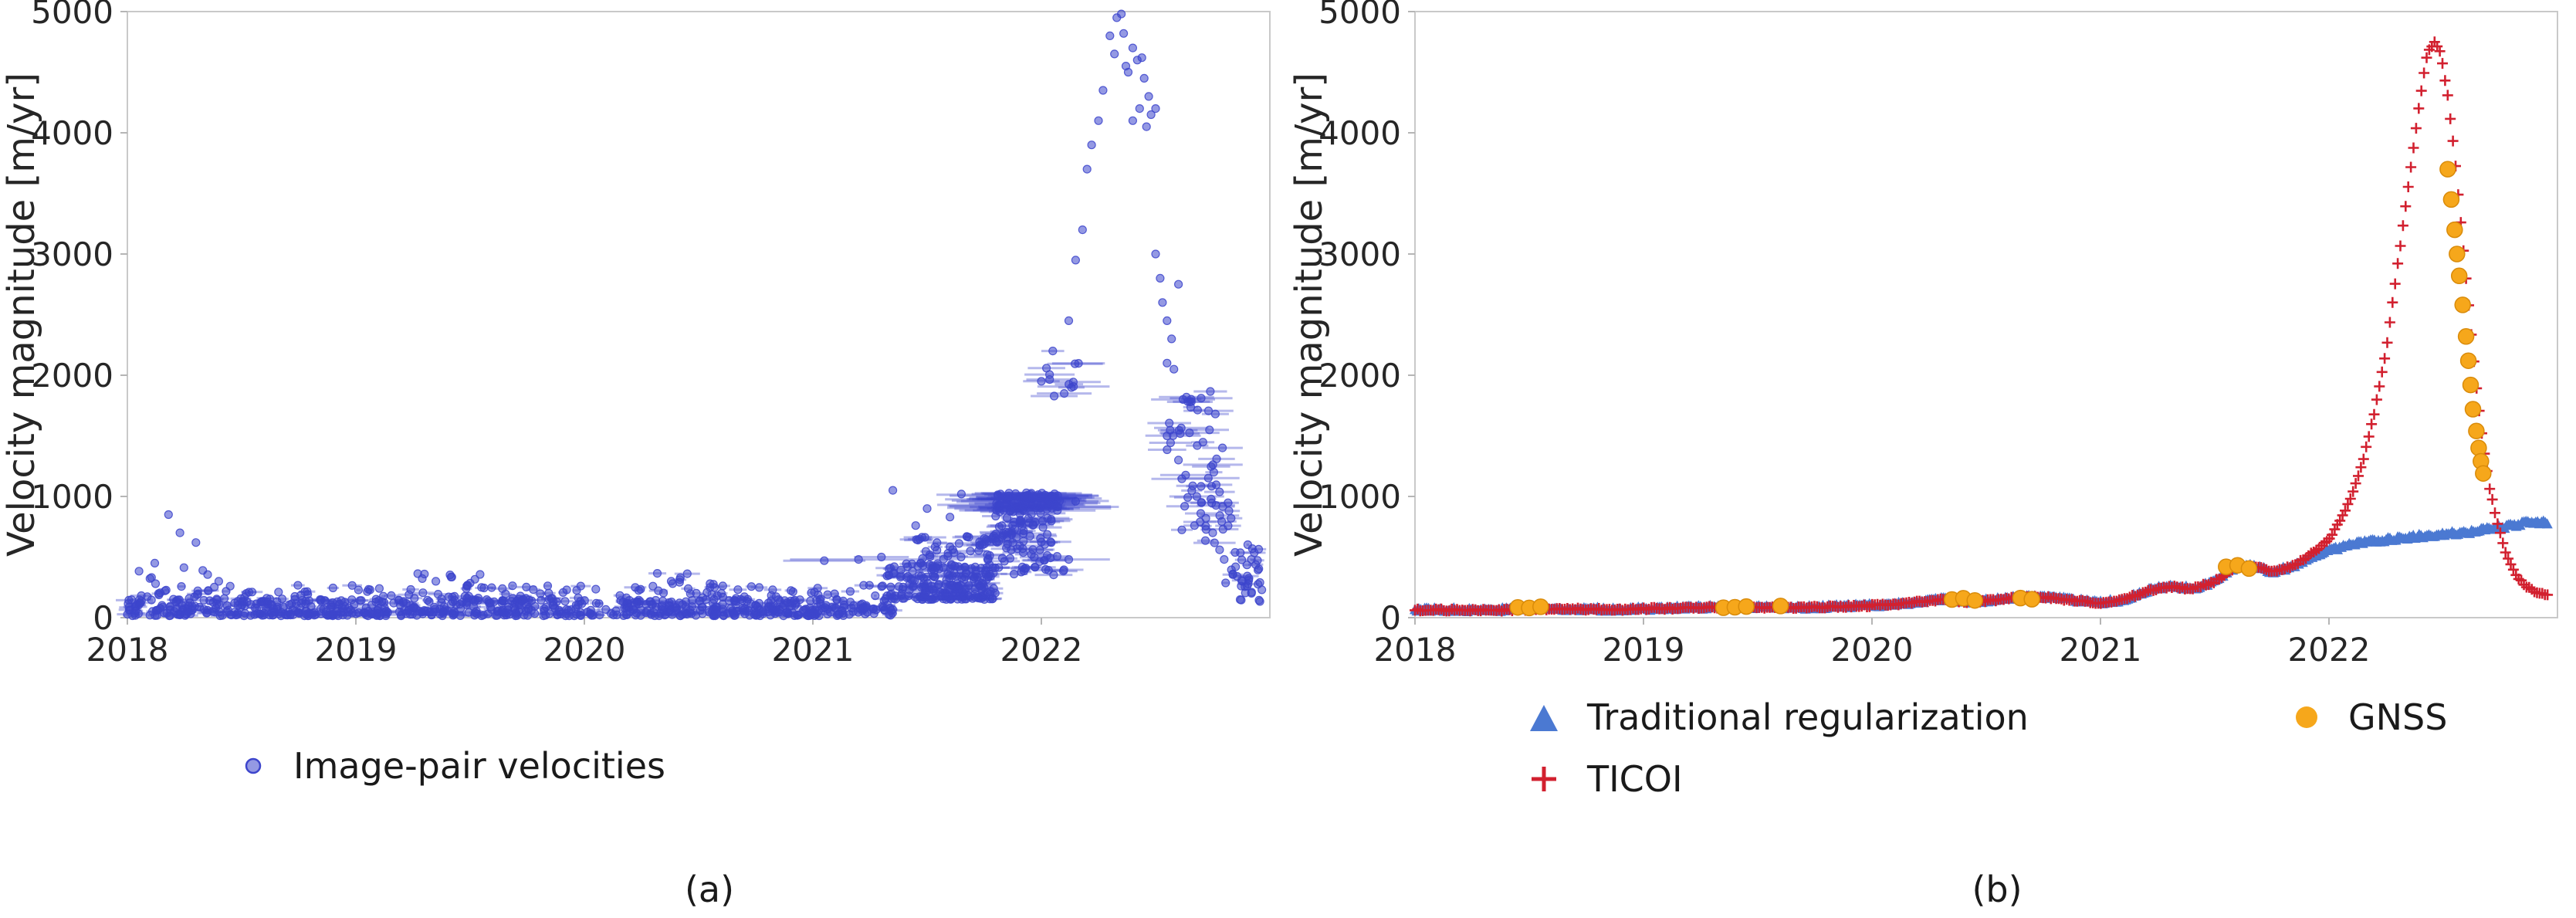 The height and width of the screenshot is (918, 2576). Describe the element at coordinates (2398, 717) in the screenshot. I see `legend-label-gnss: GNSS` at that location.